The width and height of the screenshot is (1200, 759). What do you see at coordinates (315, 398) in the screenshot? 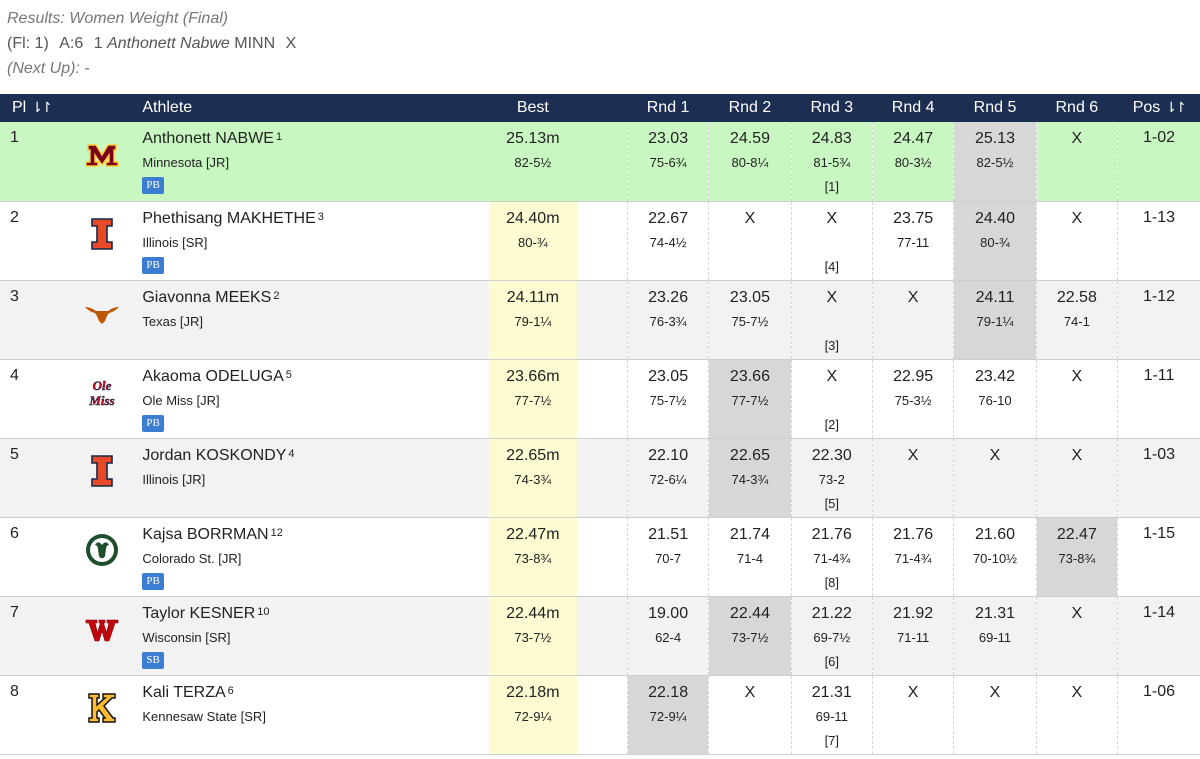
I see `athlete-cell: Akaoma ODELUGA 5 Ole Miss [JR] PB` at bounding box center [315, 398].